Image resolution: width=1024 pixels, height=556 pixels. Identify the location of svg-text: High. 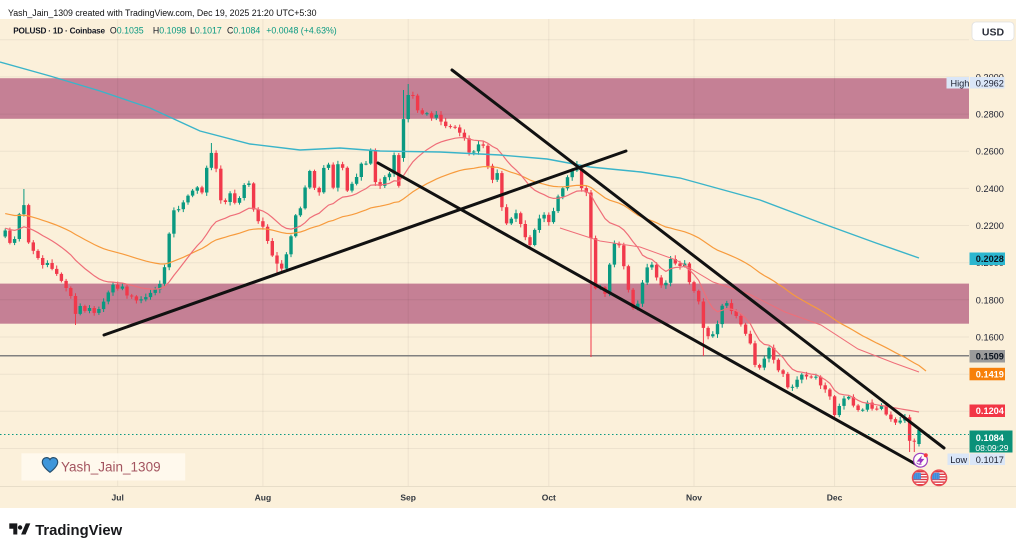
(960, 83).